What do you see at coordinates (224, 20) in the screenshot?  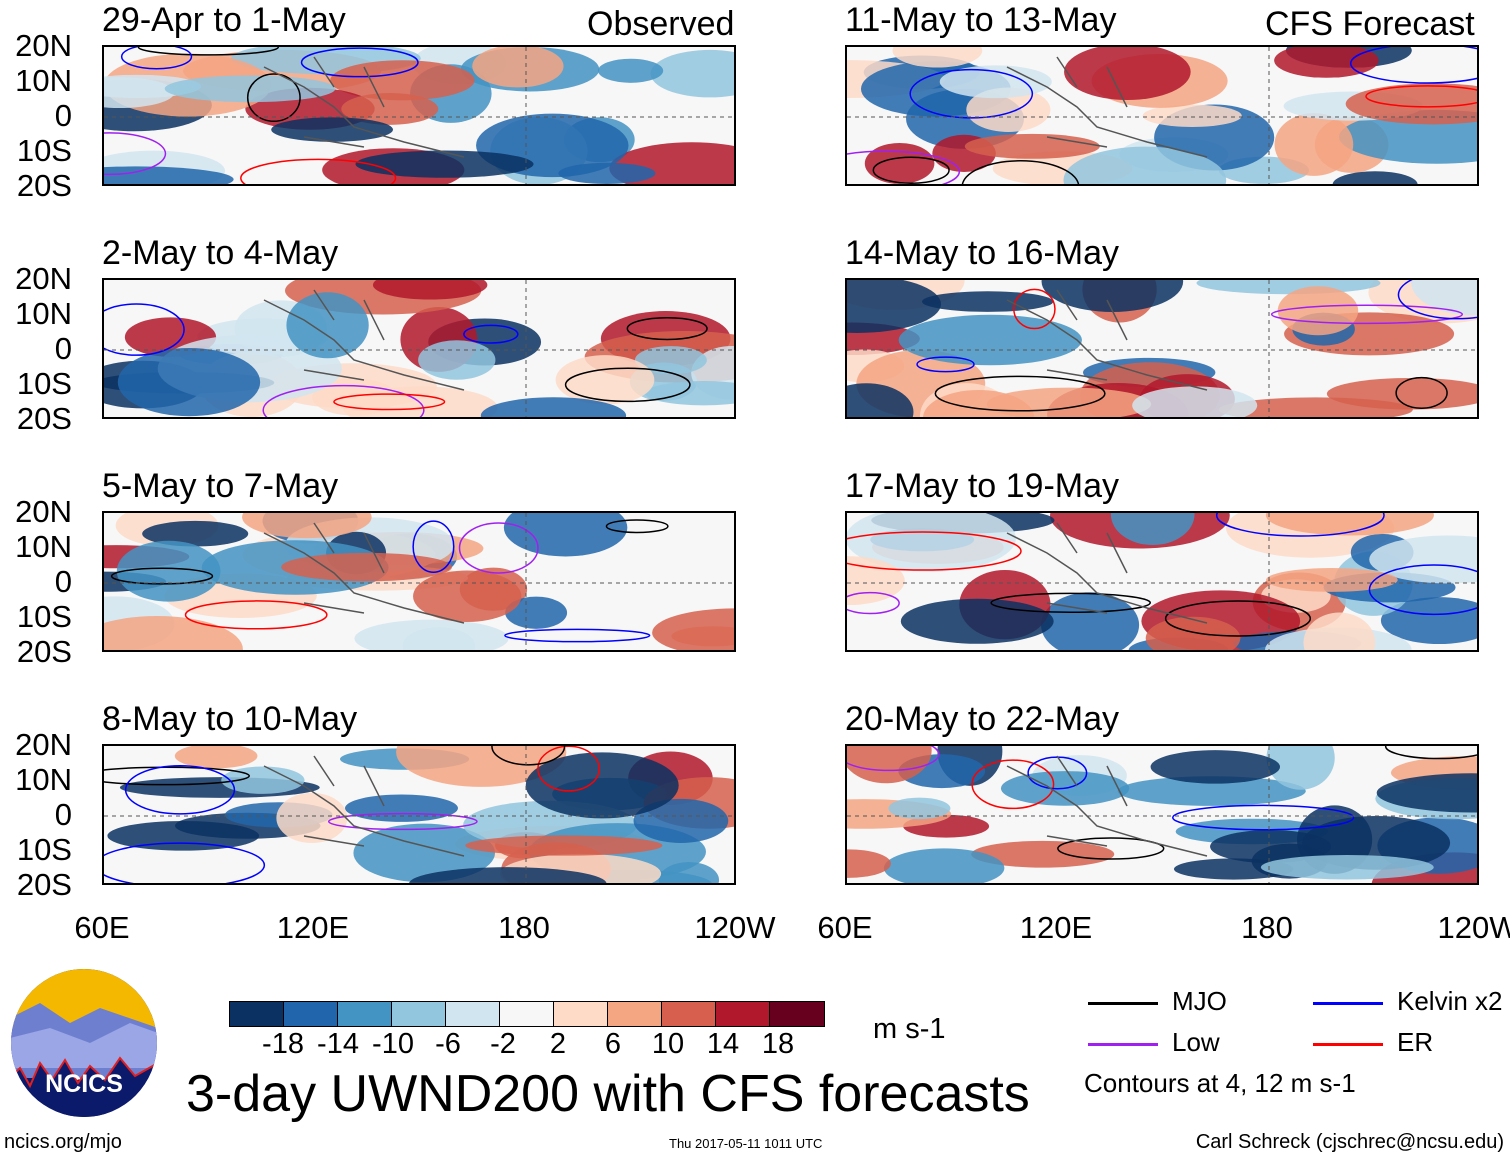 I see `panel-title: 29-Apr to 1-May` at bounding box center [224, 20].